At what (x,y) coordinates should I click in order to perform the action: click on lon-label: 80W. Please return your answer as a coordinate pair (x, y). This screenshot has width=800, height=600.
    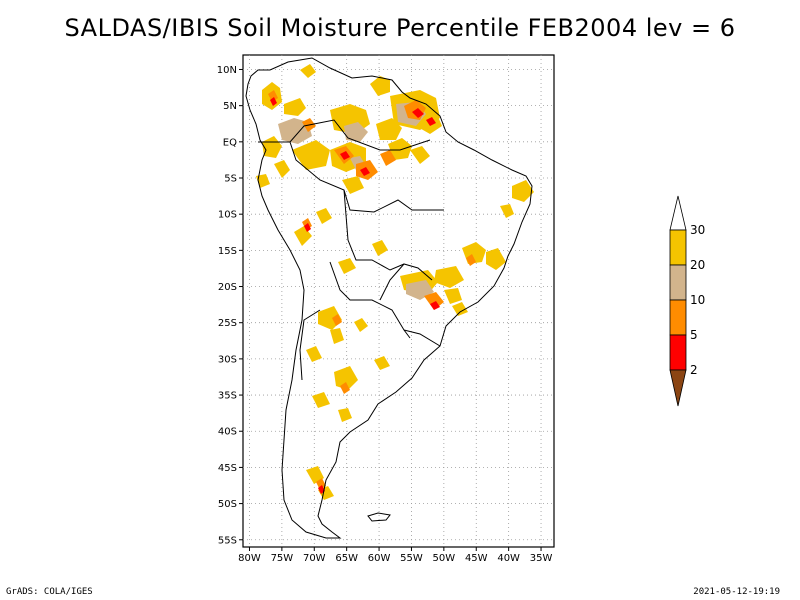
    Looking at the image, I should click on (249, 558).